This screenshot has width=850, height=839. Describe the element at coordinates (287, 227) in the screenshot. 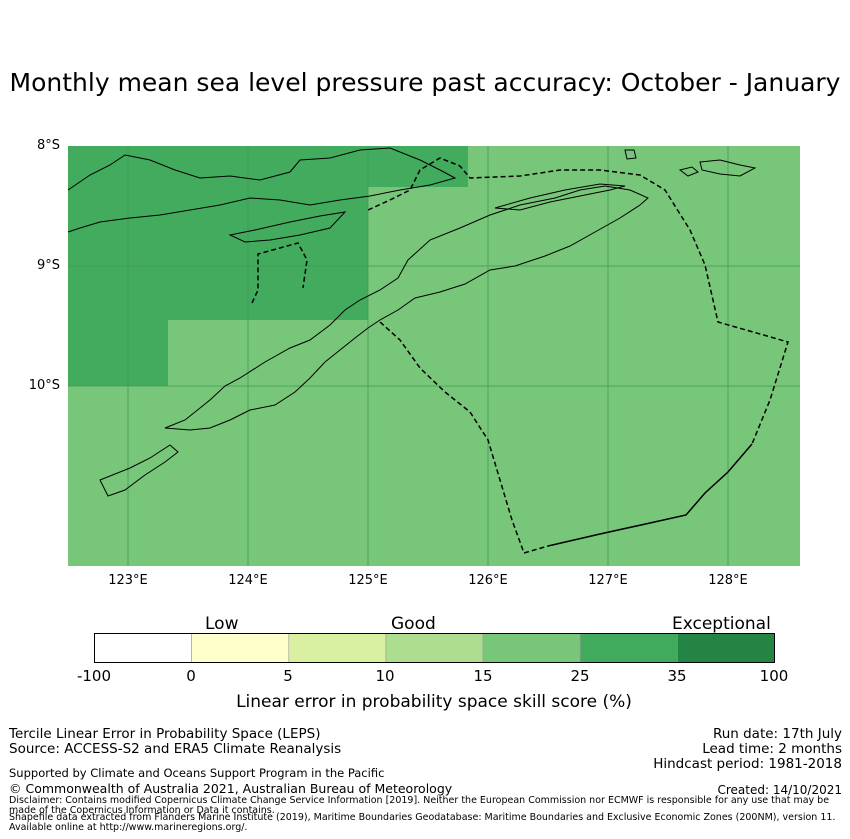

I see `alor-coastline` at that location.